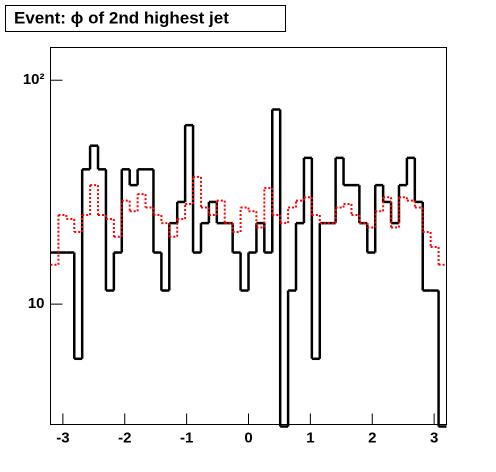 This screenshot has height=472, width=496. I want to click on x-tick-label: -2, so click(124, 437).